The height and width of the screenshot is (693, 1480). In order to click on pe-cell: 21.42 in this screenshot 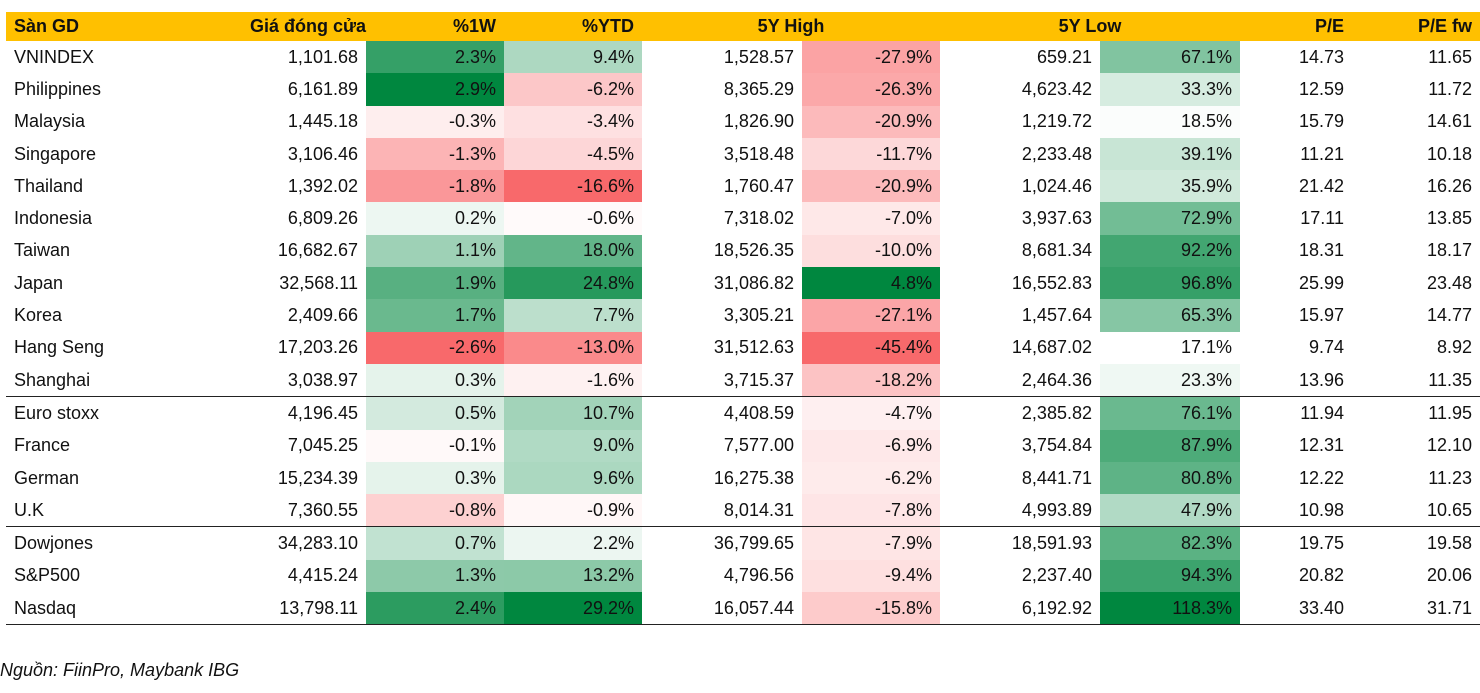, I will do `click(1321, 185)`.